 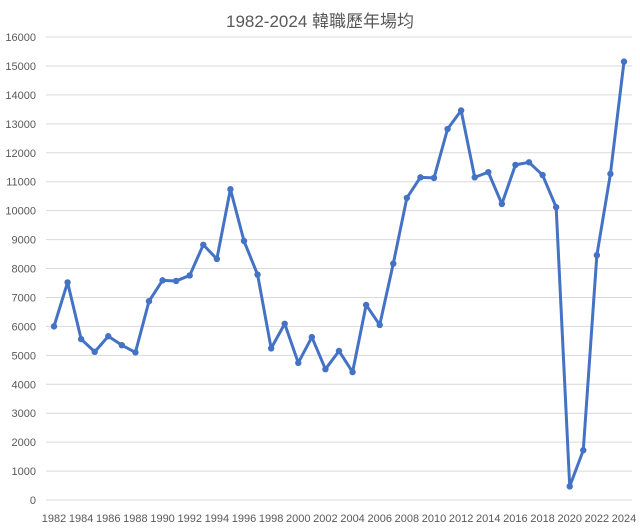 I want to click on x-tick-label: 2008, so click(x=407, y=519).